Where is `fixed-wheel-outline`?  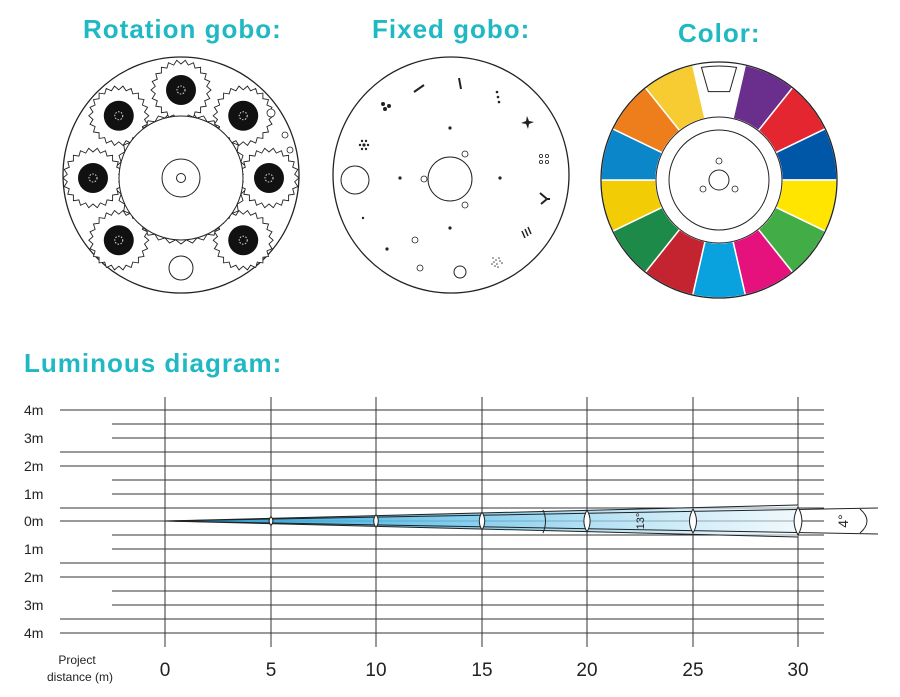
fixed-wheel-outline is located at coordinates (451, 175).